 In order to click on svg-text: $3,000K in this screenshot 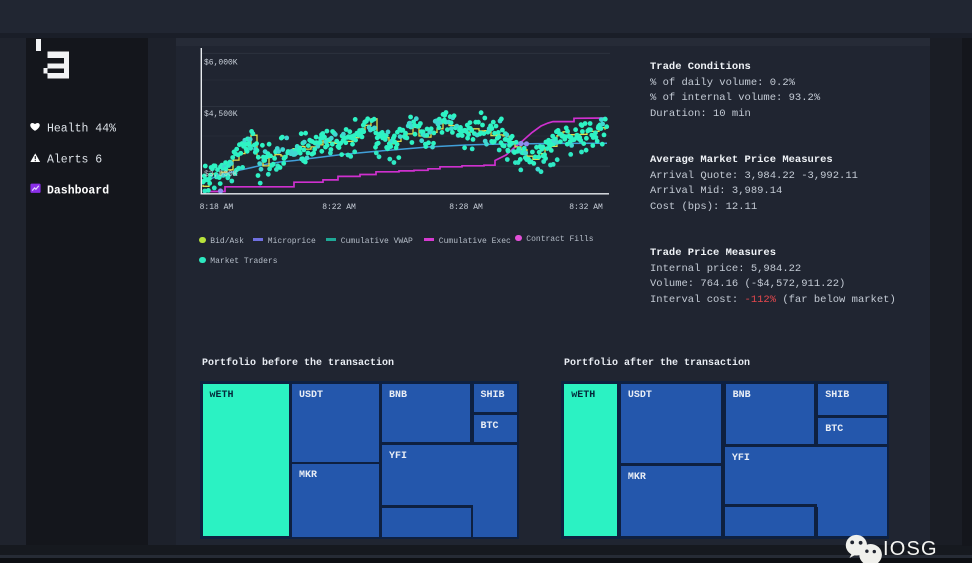, I will do `click(221, 174)`.